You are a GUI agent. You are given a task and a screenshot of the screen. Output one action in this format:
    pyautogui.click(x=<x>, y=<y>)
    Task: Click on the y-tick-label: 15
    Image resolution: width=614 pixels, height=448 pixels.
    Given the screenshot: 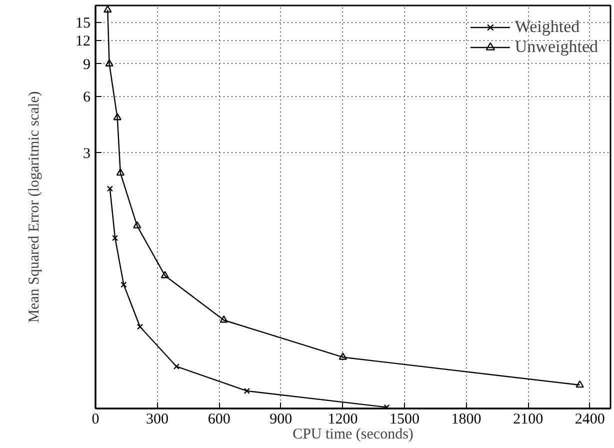 What is the action you would take?
    pyautogui.click(x=83, y=23)
    